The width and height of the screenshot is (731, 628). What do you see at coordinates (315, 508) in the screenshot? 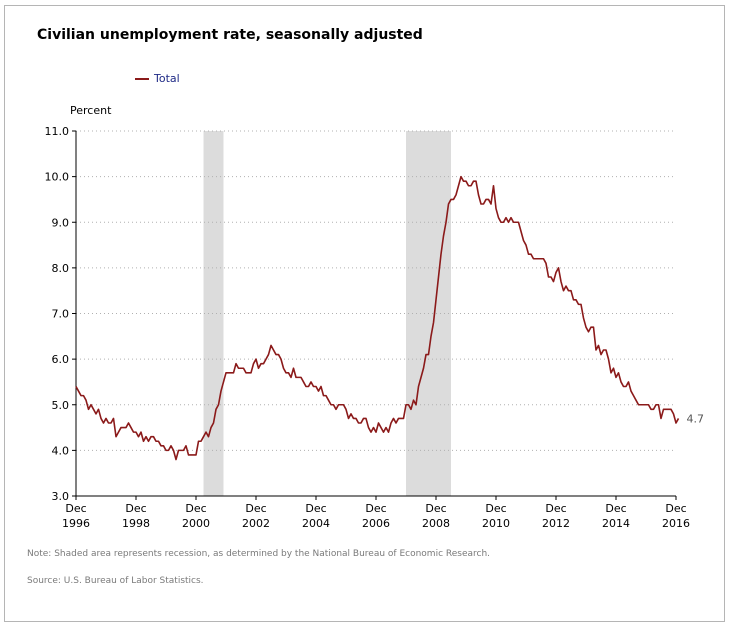
I see `x-tick-month-2004: Dec` at bounding box center [315, 508].